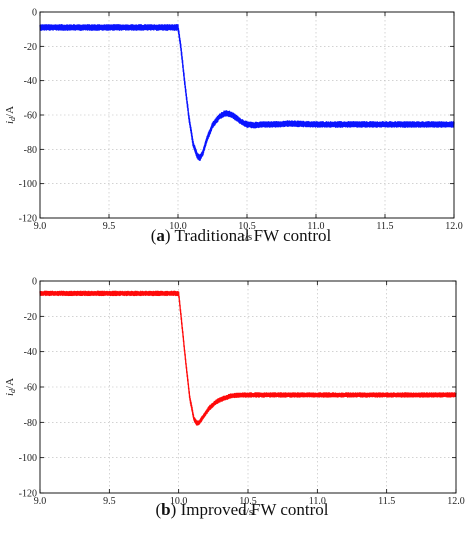 The height and width of the screenshot is (550, 471). What do you see at coordinates (165, 509) in the screenshot?
I see `caption-letter: b` at bounding box center [165, 509].